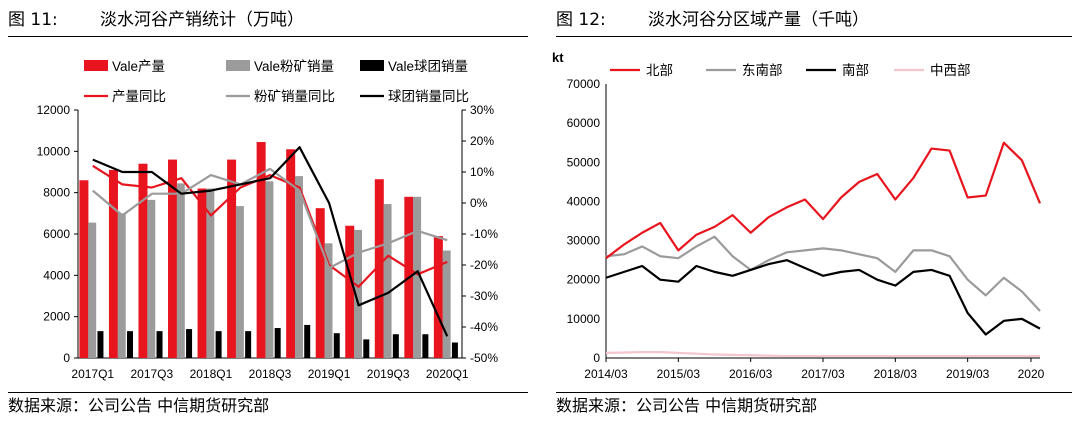 This screenshot has height=421, width=1080. Describe the element at coordinates (329, 374) in the screenshot. I see `x-tick-label: 2019Q1` at that location.